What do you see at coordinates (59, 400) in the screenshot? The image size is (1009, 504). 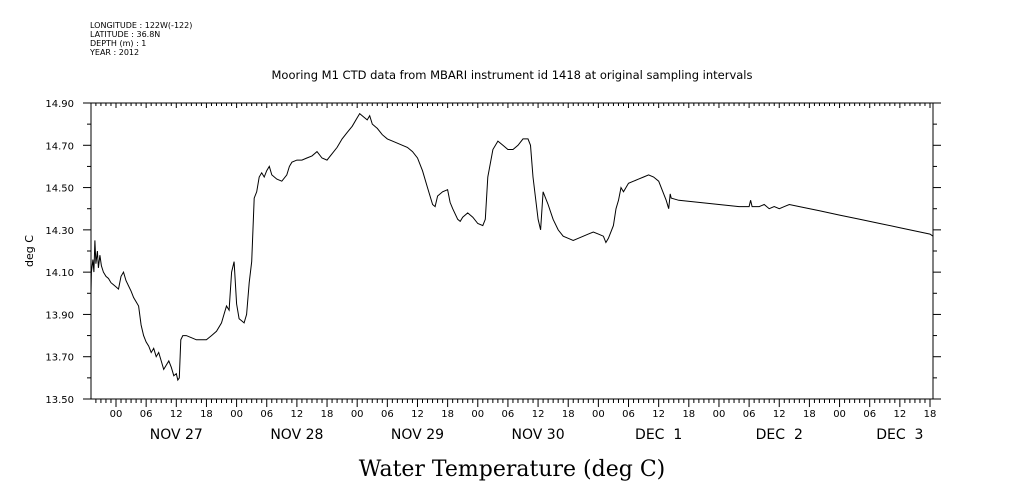 I see `y-tick-label: 13.50` at bounding box center [59, 400].